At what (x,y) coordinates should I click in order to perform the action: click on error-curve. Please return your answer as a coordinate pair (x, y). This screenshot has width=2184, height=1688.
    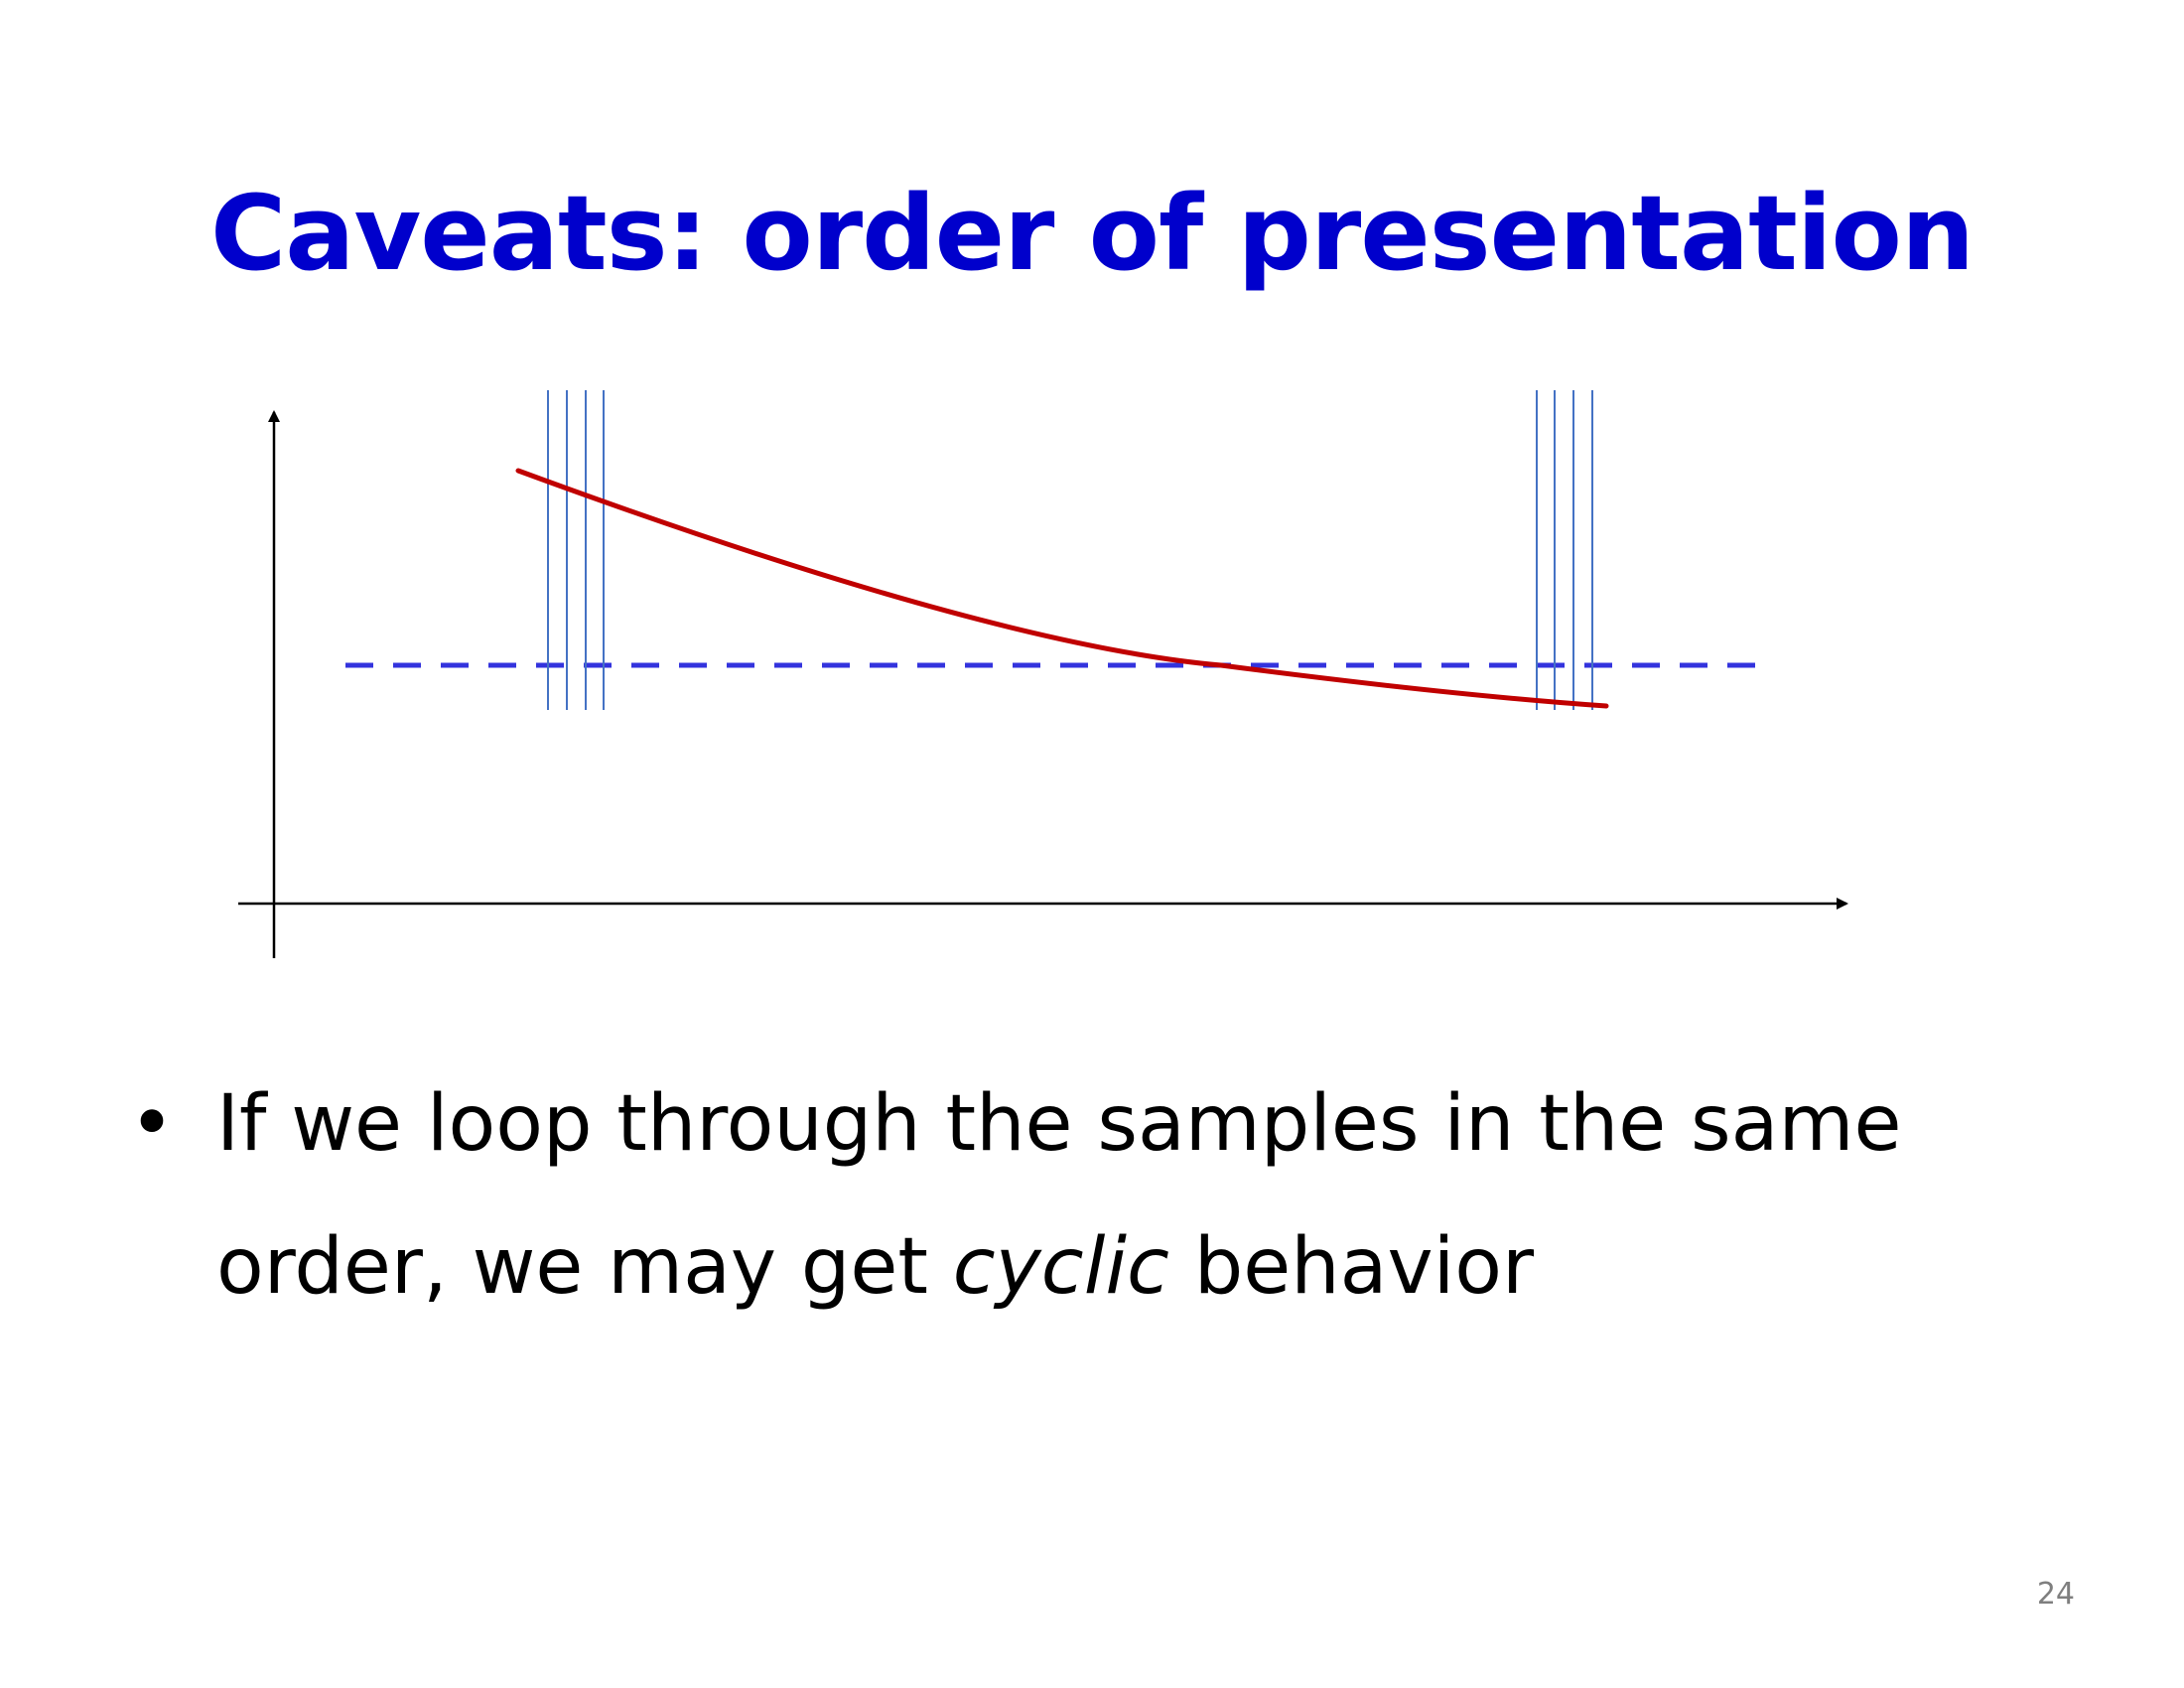
    Looking at the image, I should click on (1062, 588).